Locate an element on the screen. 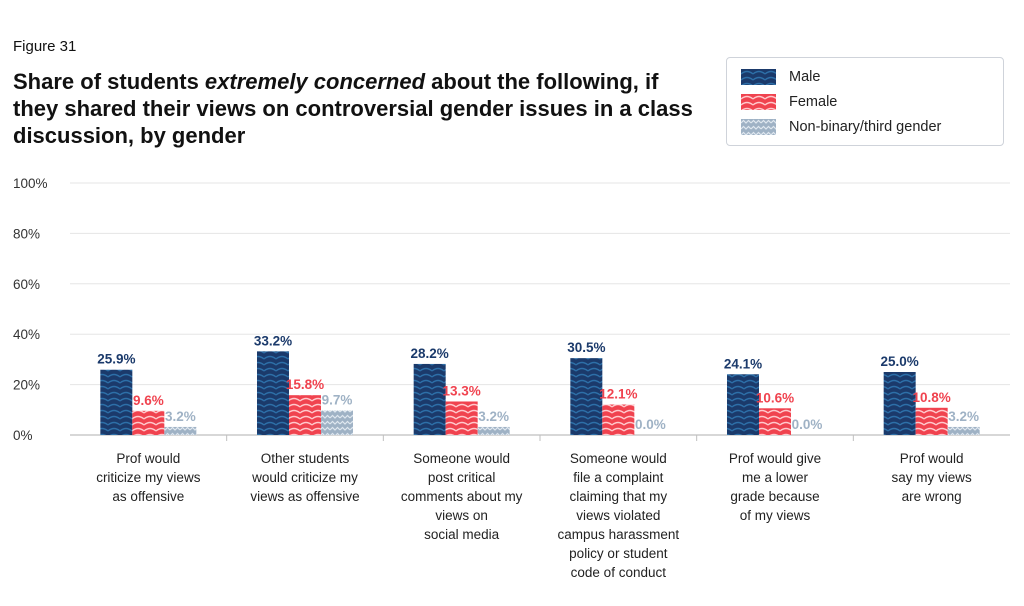 The height and width of the screenshot is (606, 1024). category-label: code of conduct is located at coordinates (619, 572).